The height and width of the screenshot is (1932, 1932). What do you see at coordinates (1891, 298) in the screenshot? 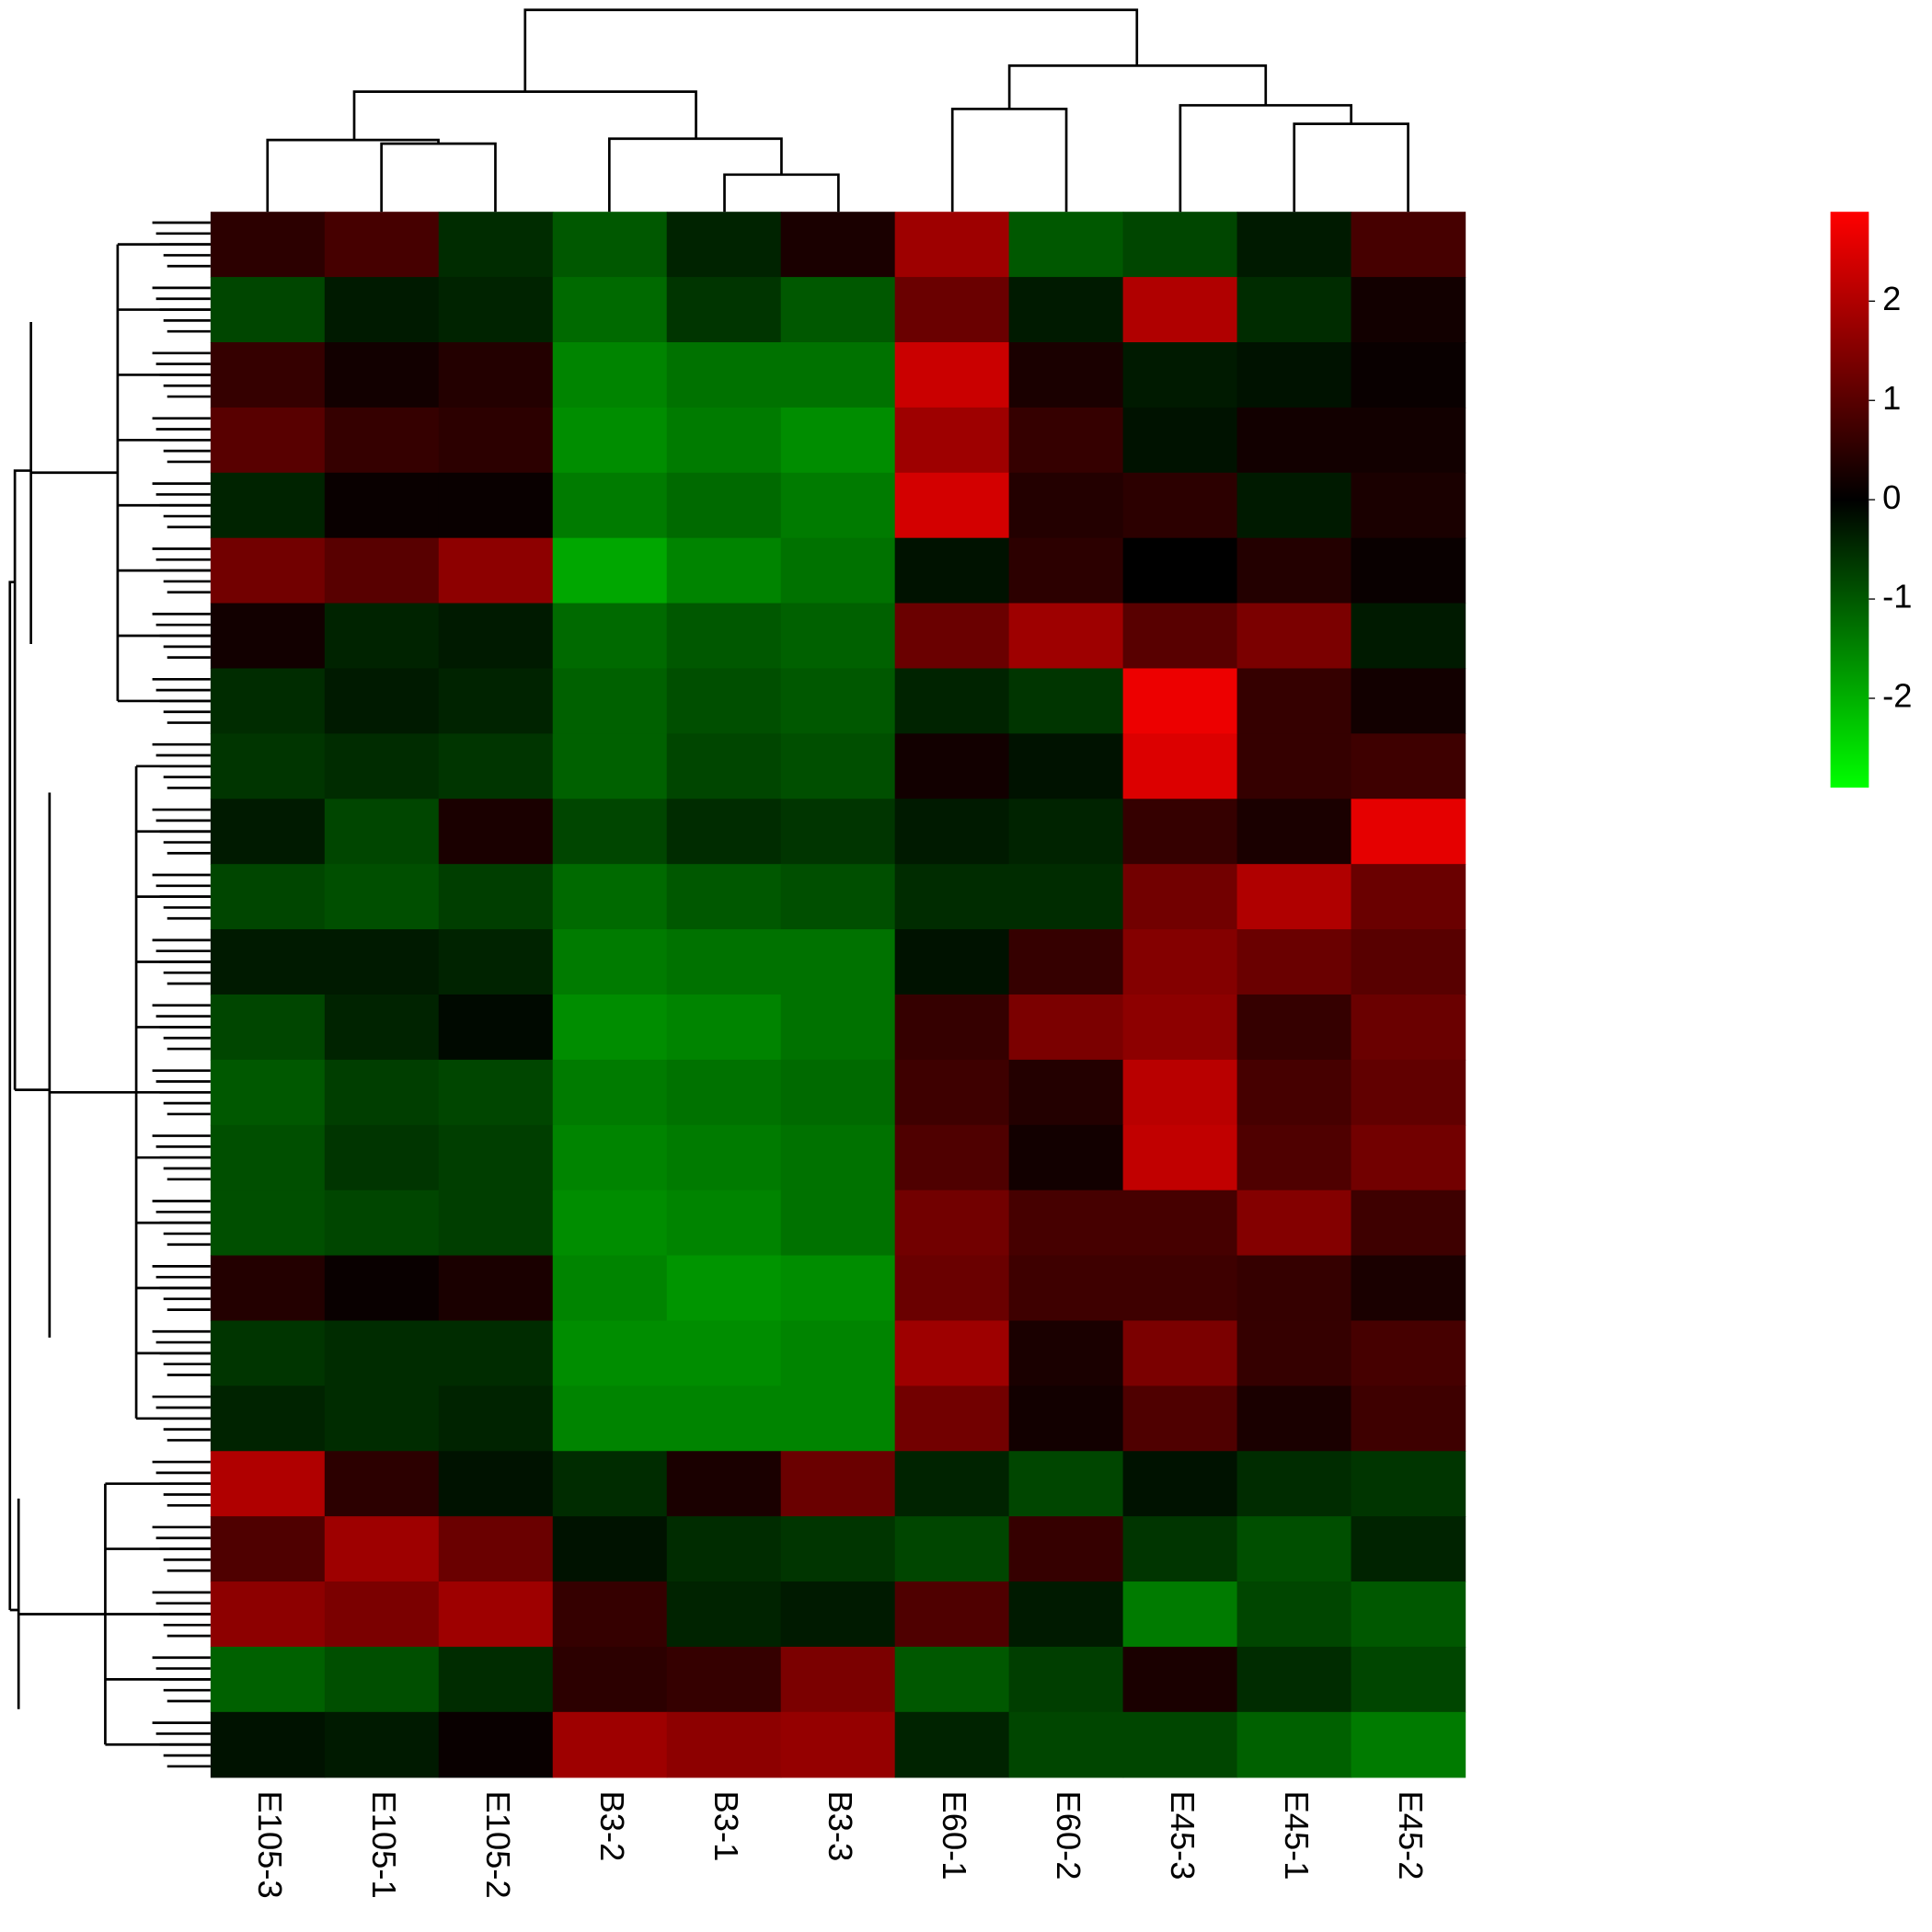
I see `colorbar-tick-label: 2` at bounding box center [1891, 298].